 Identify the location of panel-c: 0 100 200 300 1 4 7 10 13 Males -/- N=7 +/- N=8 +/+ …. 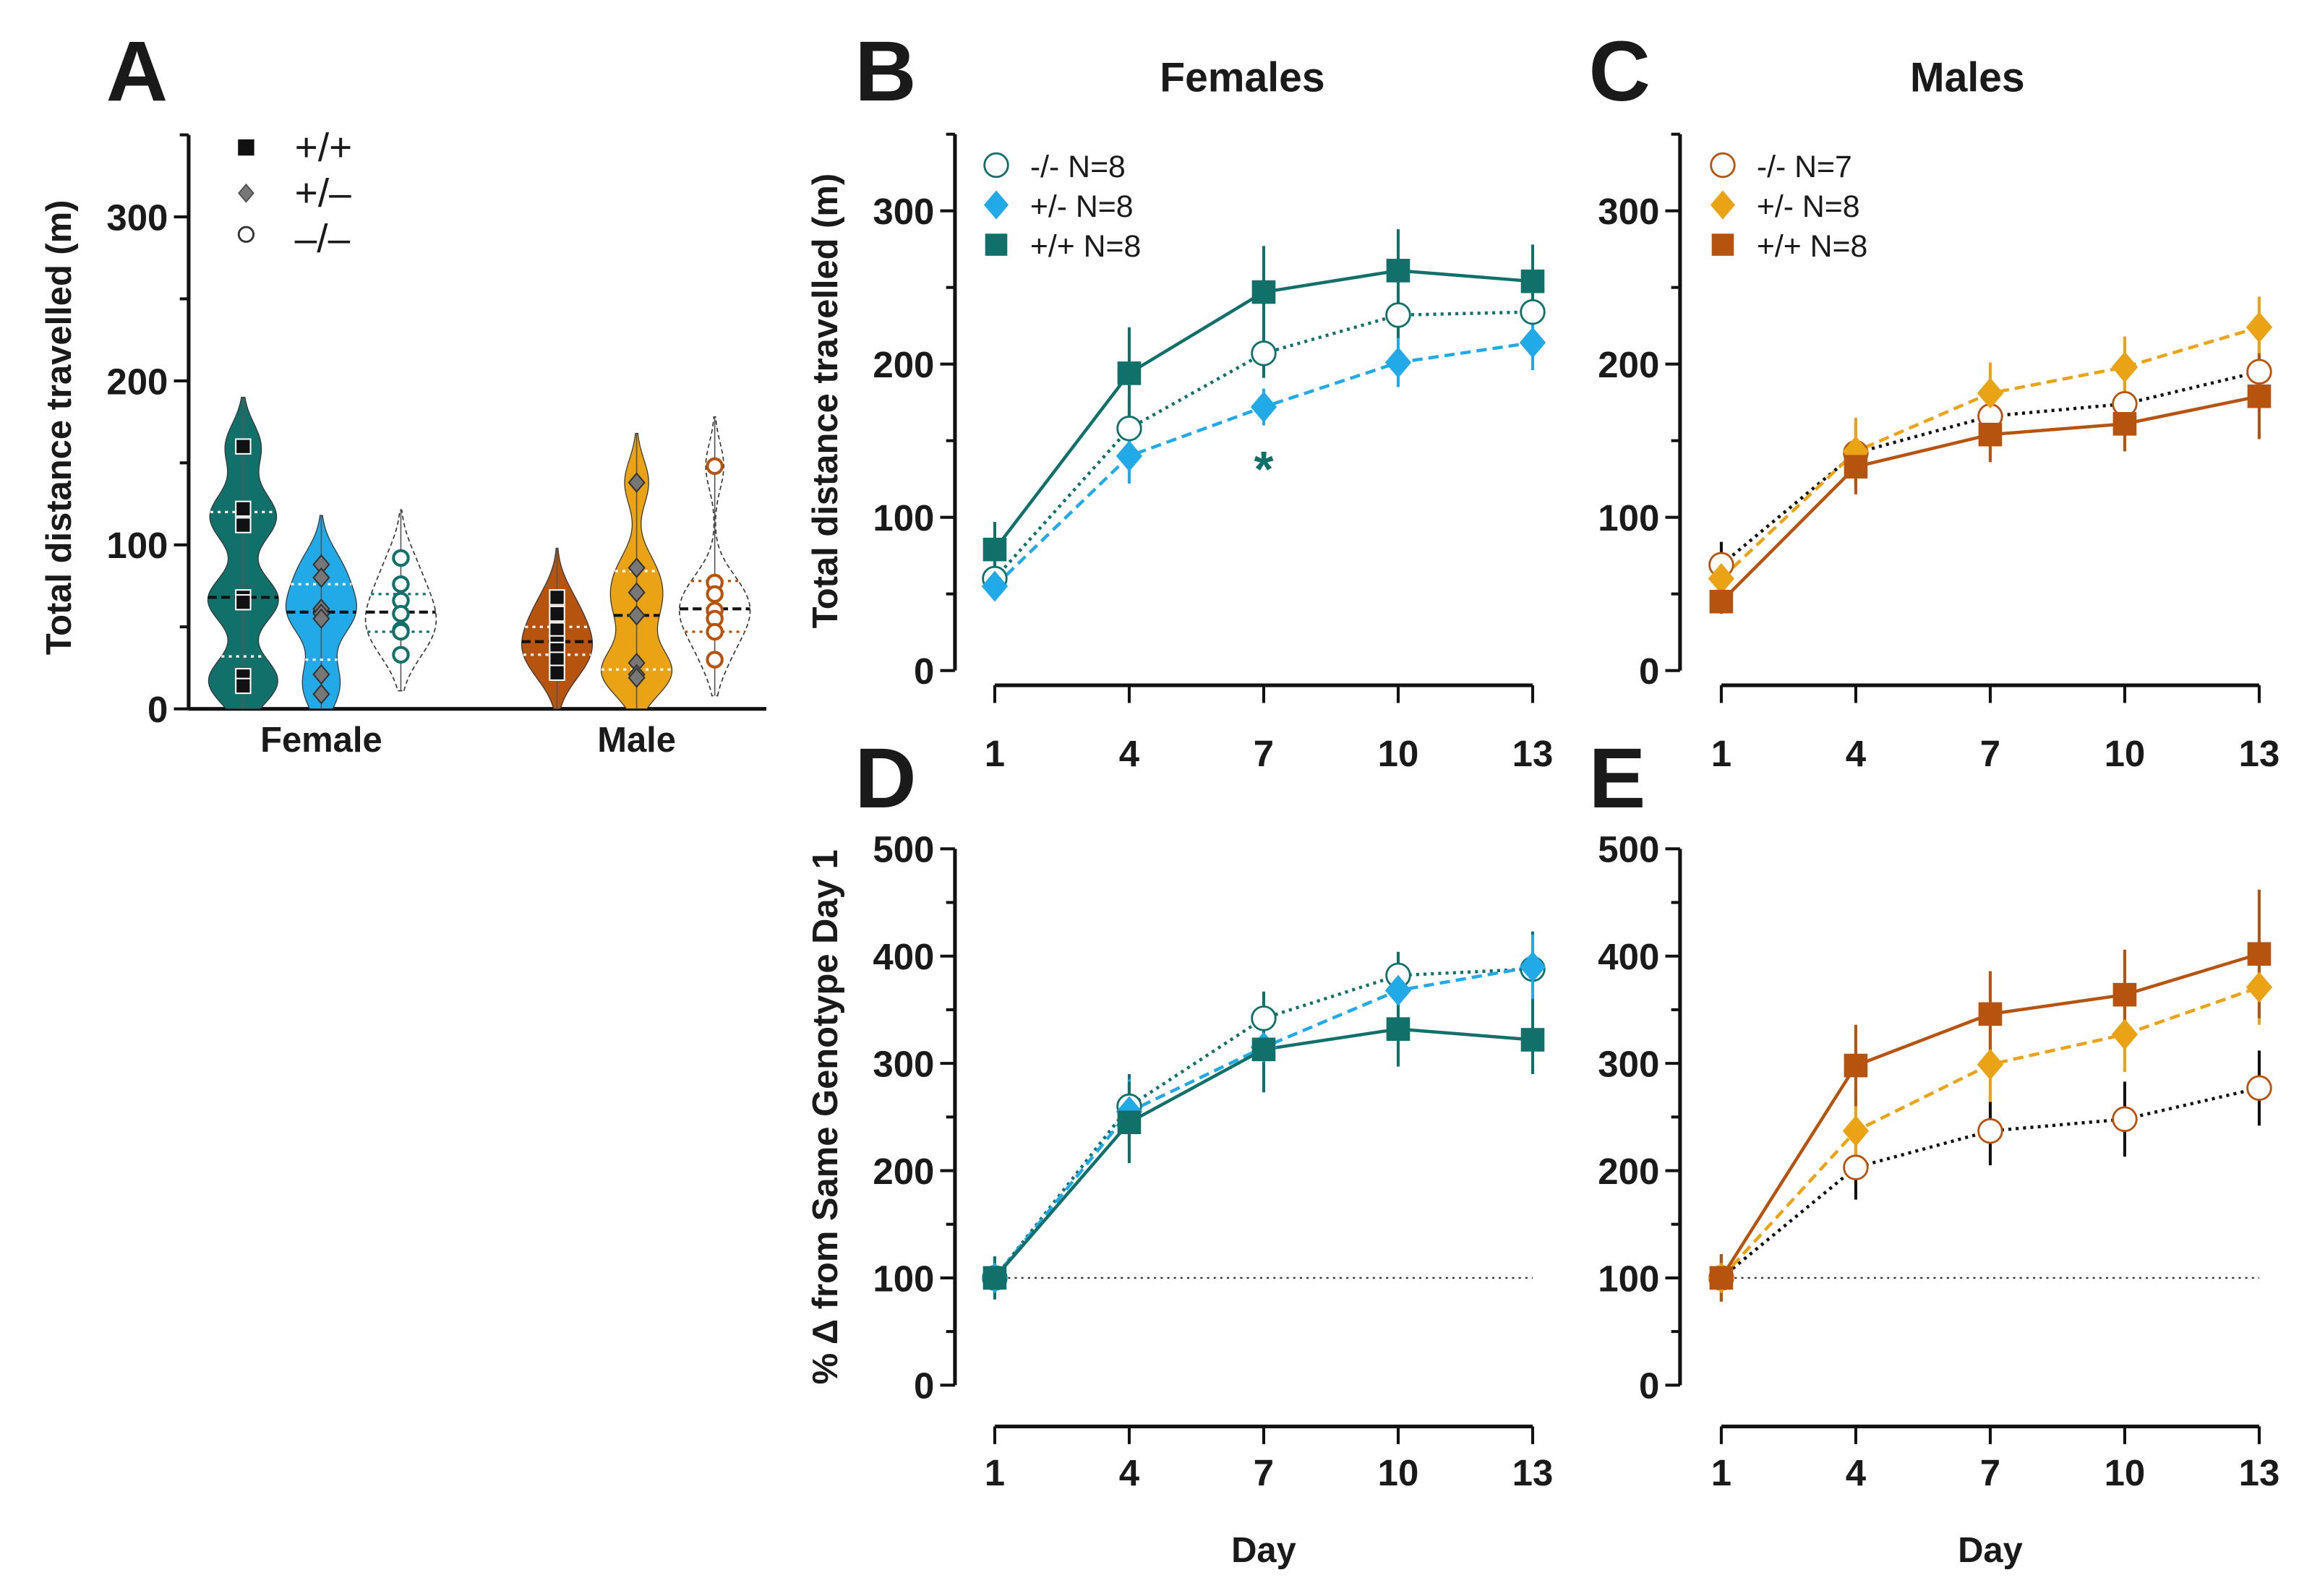
(1938, 415).